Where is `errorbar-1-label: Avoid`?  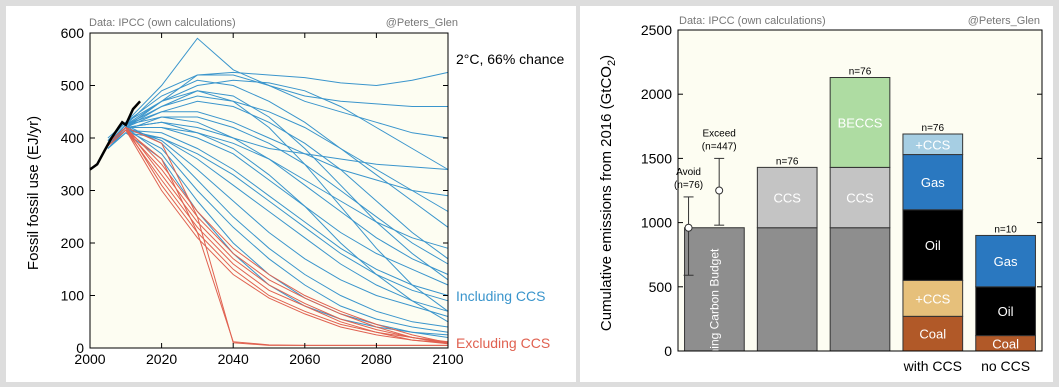
errorbar-1-label: Avoid is located at coordinates (688, 172).